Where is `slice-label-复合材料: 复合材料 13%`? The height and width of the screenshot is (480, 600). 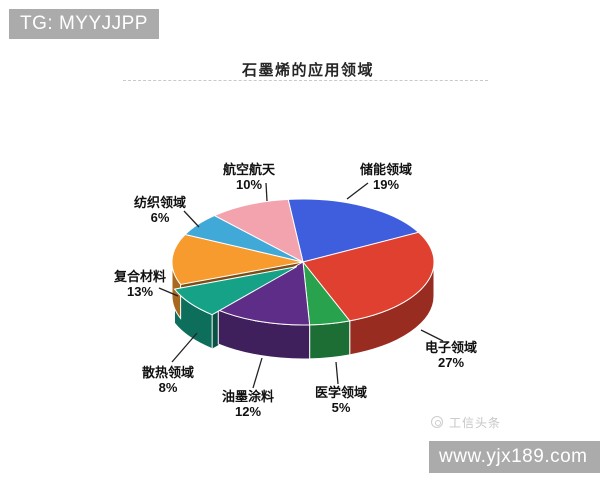
slice-label-复合材料: 复合材料 13% is located at coordinates (140, 284).